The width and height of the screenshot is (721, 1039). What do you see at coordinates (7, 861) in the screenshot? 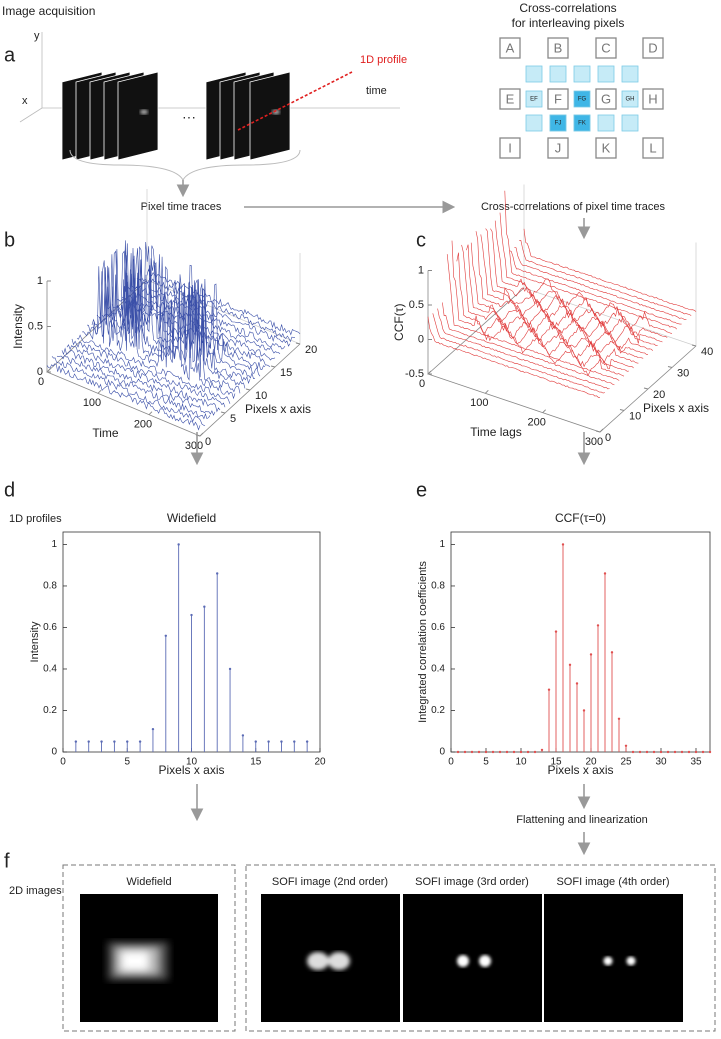
I see `panel-label: f` at bounding box center [7, 861].